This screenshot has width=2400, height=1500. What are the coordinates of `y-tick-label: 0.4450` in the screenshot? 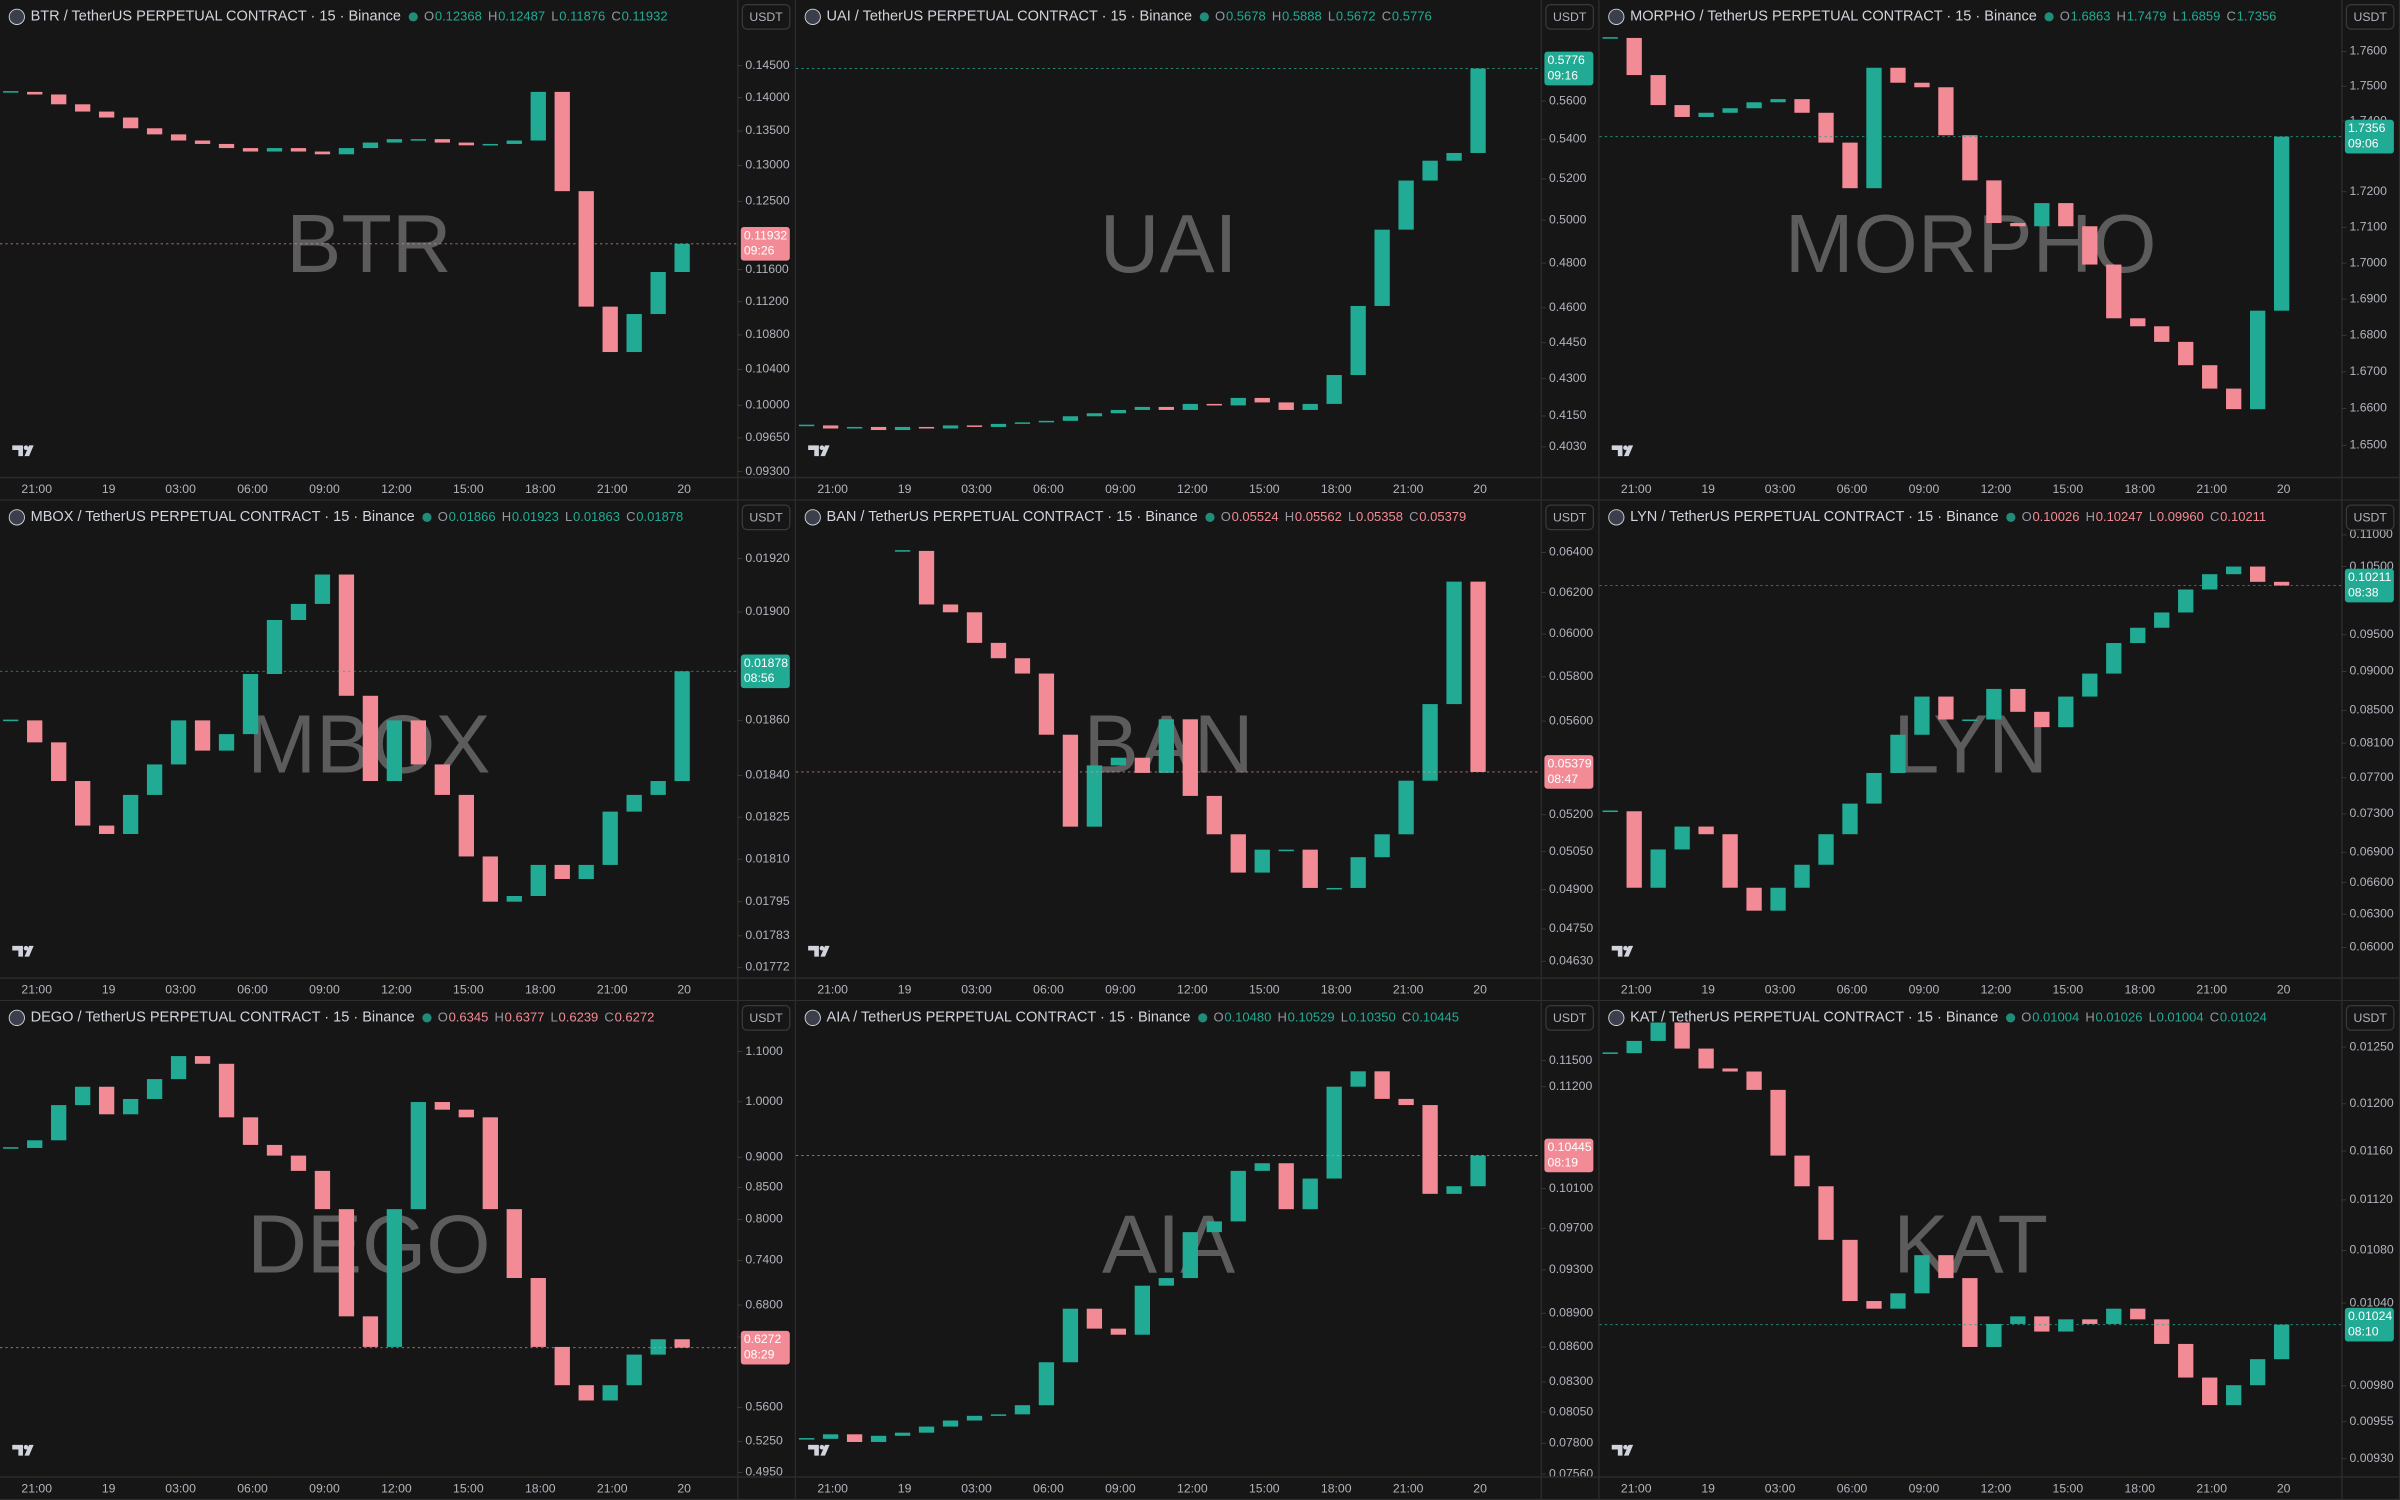 It's located at (1568, 342).